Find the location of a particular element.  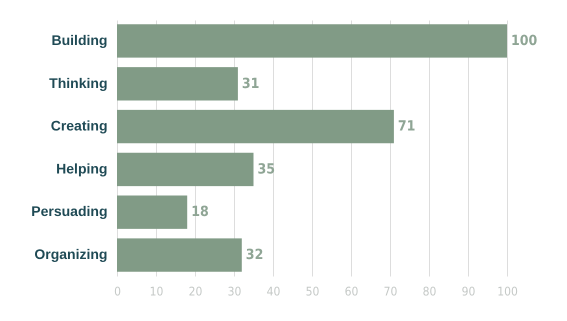

x-tick-label: 40 is located at coordinates (273, 291).